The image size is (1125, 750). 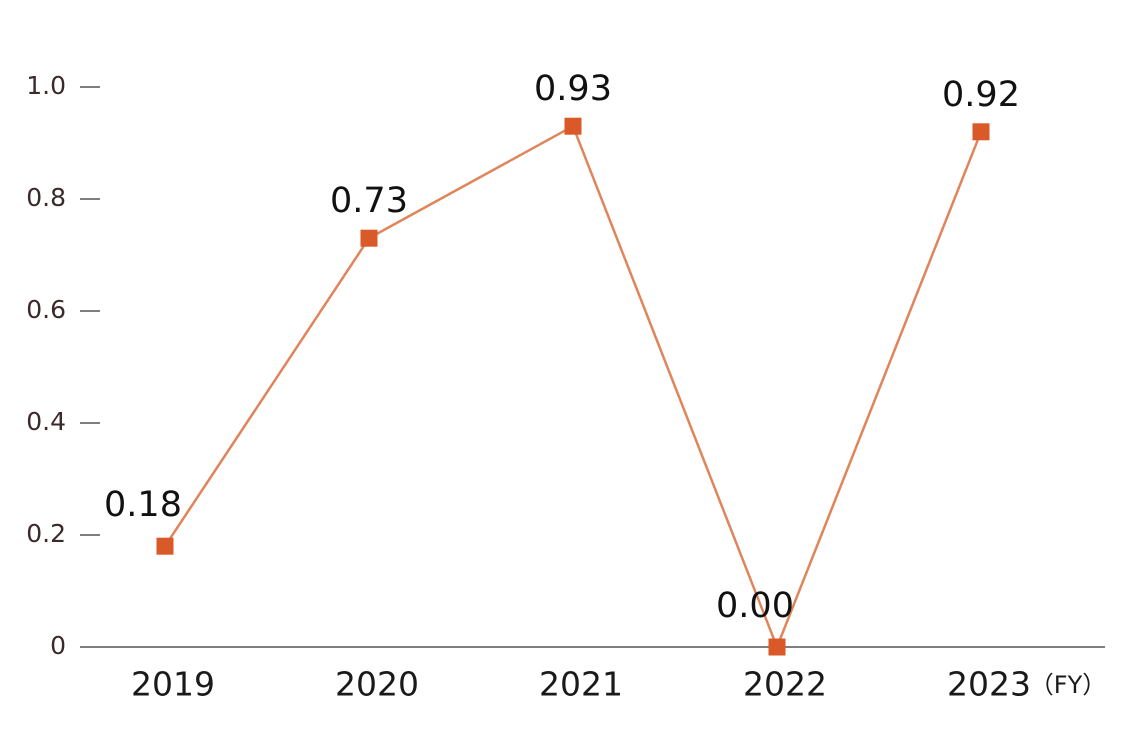 I want to click on data-label: 0.73, so click(x=369, y=201).